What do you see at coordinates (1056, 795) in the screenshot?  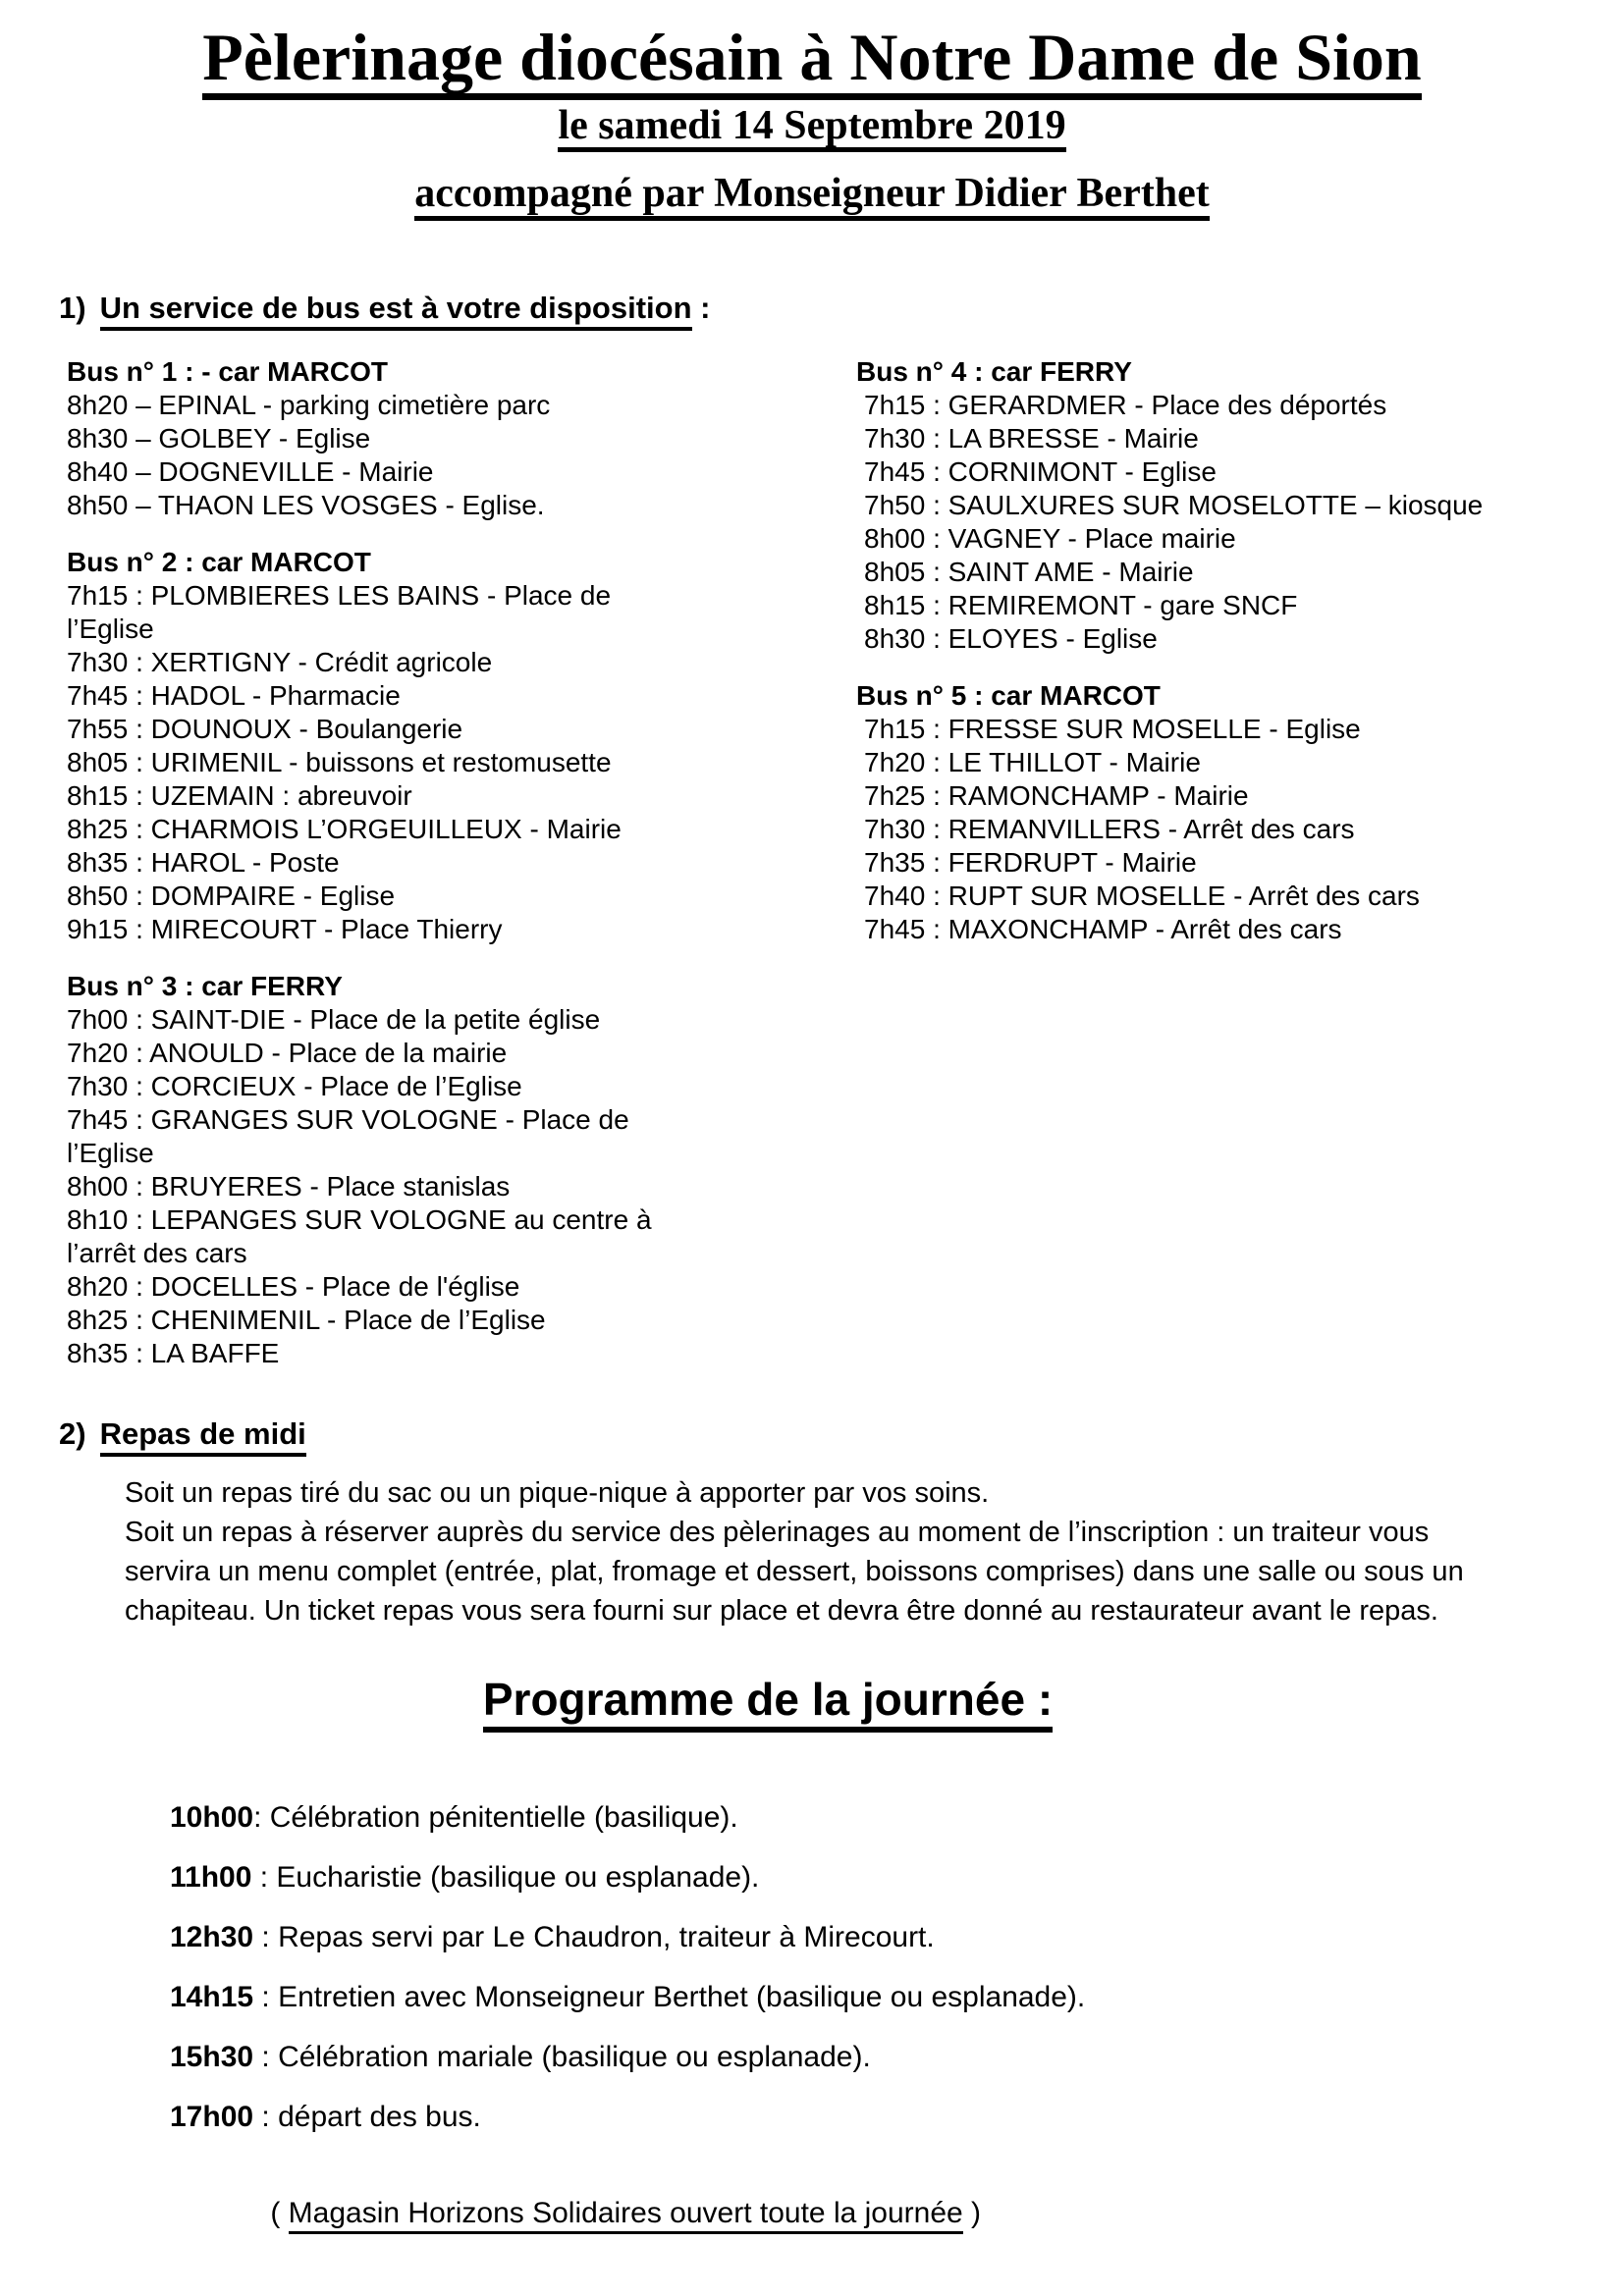 I see `bus-stop: 7h25 : RAMONCHAMP - Mairie` at bounding box center [1056, 795].